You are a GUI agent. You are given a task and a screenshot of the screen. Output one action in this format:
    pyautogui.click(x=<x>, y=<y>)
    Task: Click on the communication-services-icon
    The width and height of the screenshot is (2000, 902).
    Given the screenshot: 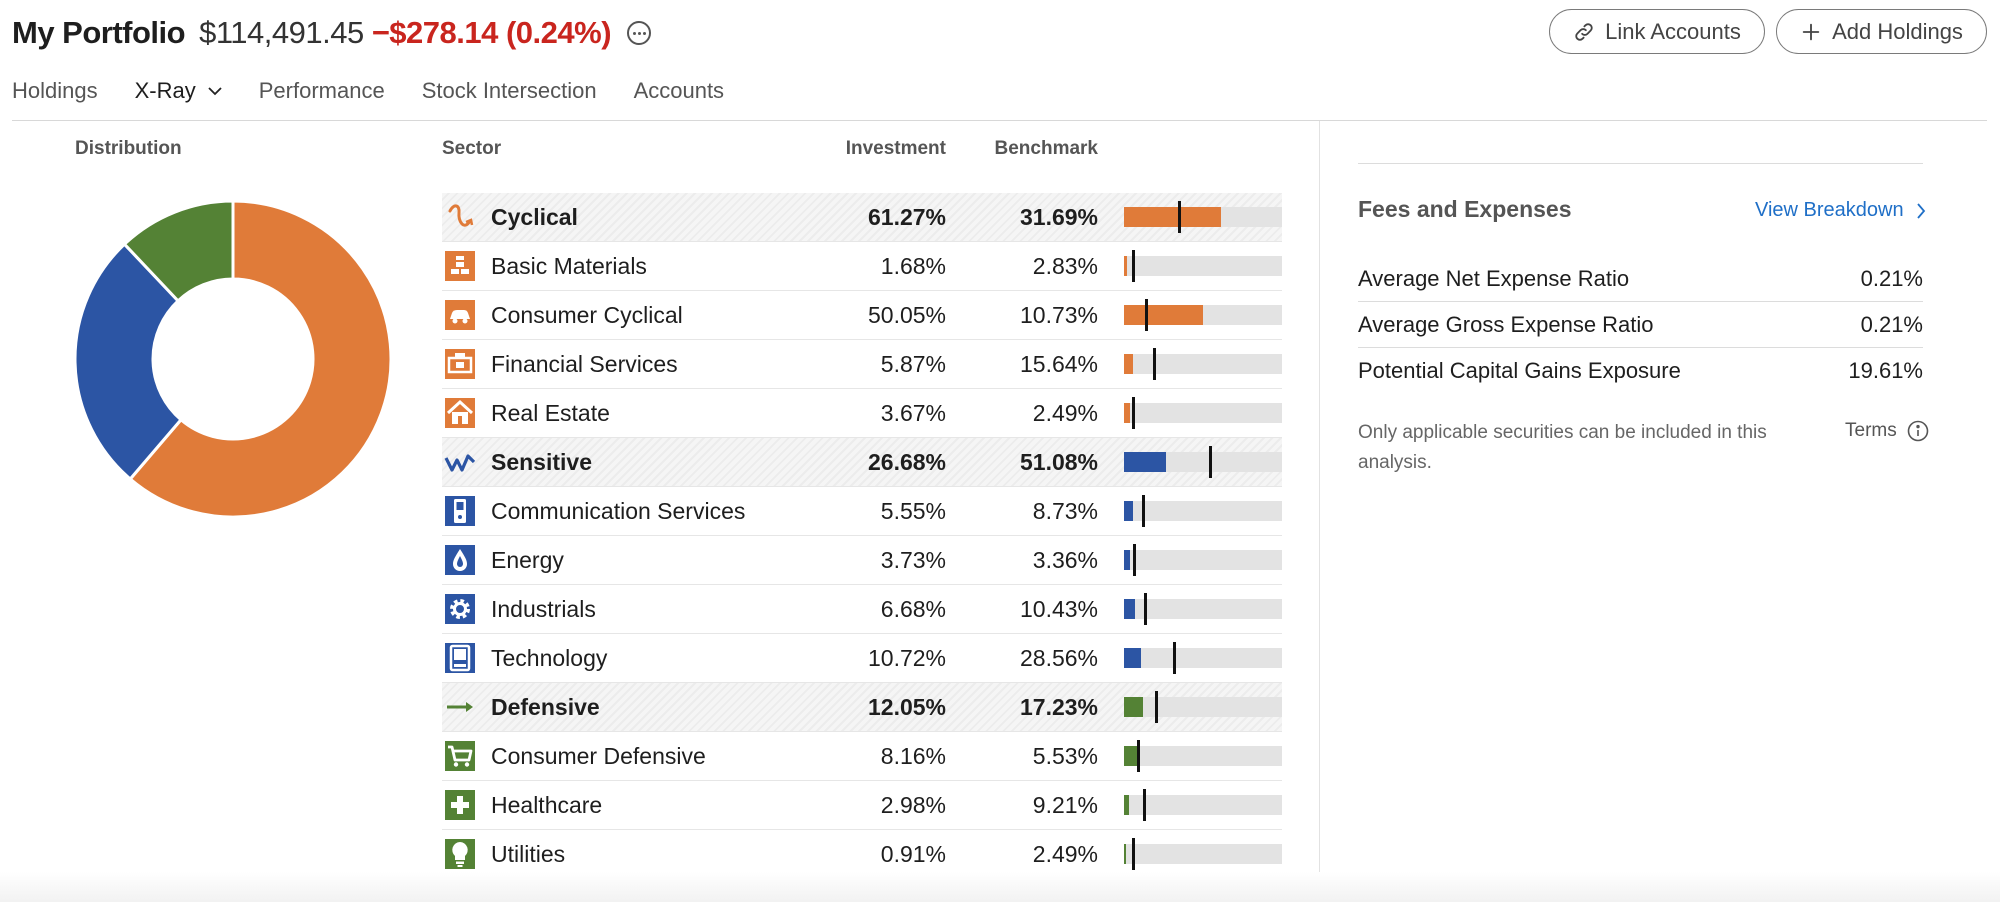 What is the action you would take?
    pyautogui.click(x=460, y=511)
    